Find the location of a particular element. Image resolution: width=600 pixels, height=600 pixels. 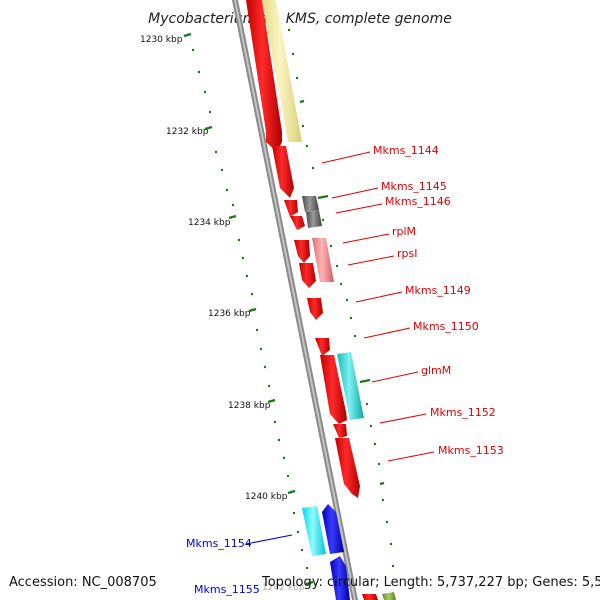

ruler-label: 1232 kbp is located at coordinates (187, 132).